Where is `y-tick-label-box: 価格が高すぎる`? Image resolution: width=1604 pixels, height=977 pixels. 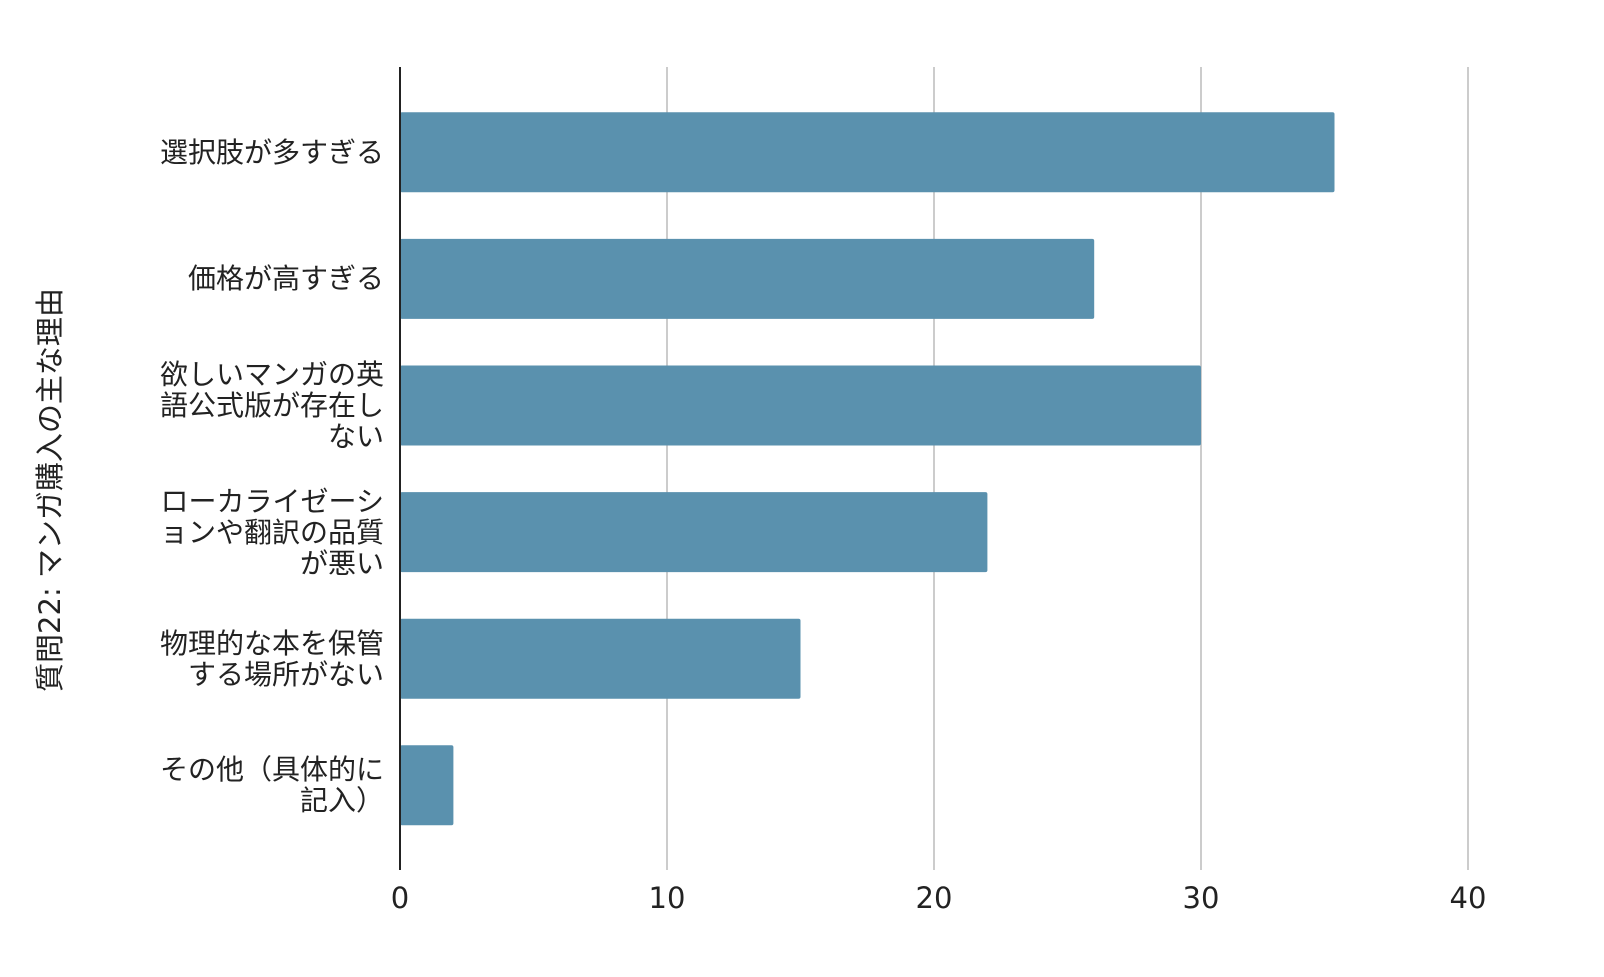 y-tick-label-box: 価格が高すぎる is located at coordinates (259, 279).